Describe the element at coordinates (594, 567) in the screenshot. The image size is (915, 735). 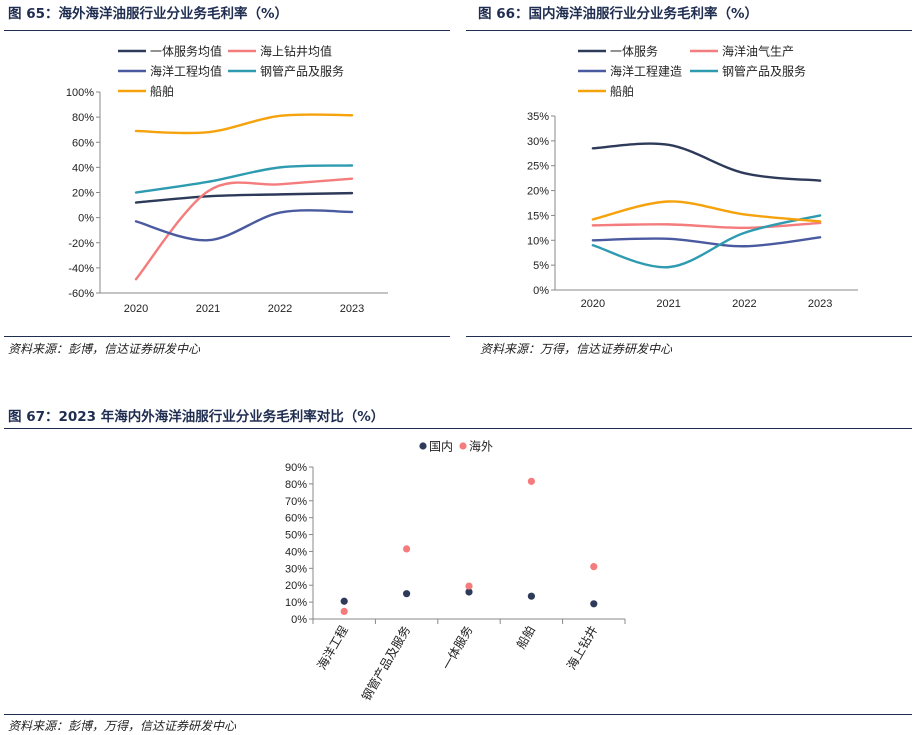
I see `fig67-point-海外-海上钻井` at that location.